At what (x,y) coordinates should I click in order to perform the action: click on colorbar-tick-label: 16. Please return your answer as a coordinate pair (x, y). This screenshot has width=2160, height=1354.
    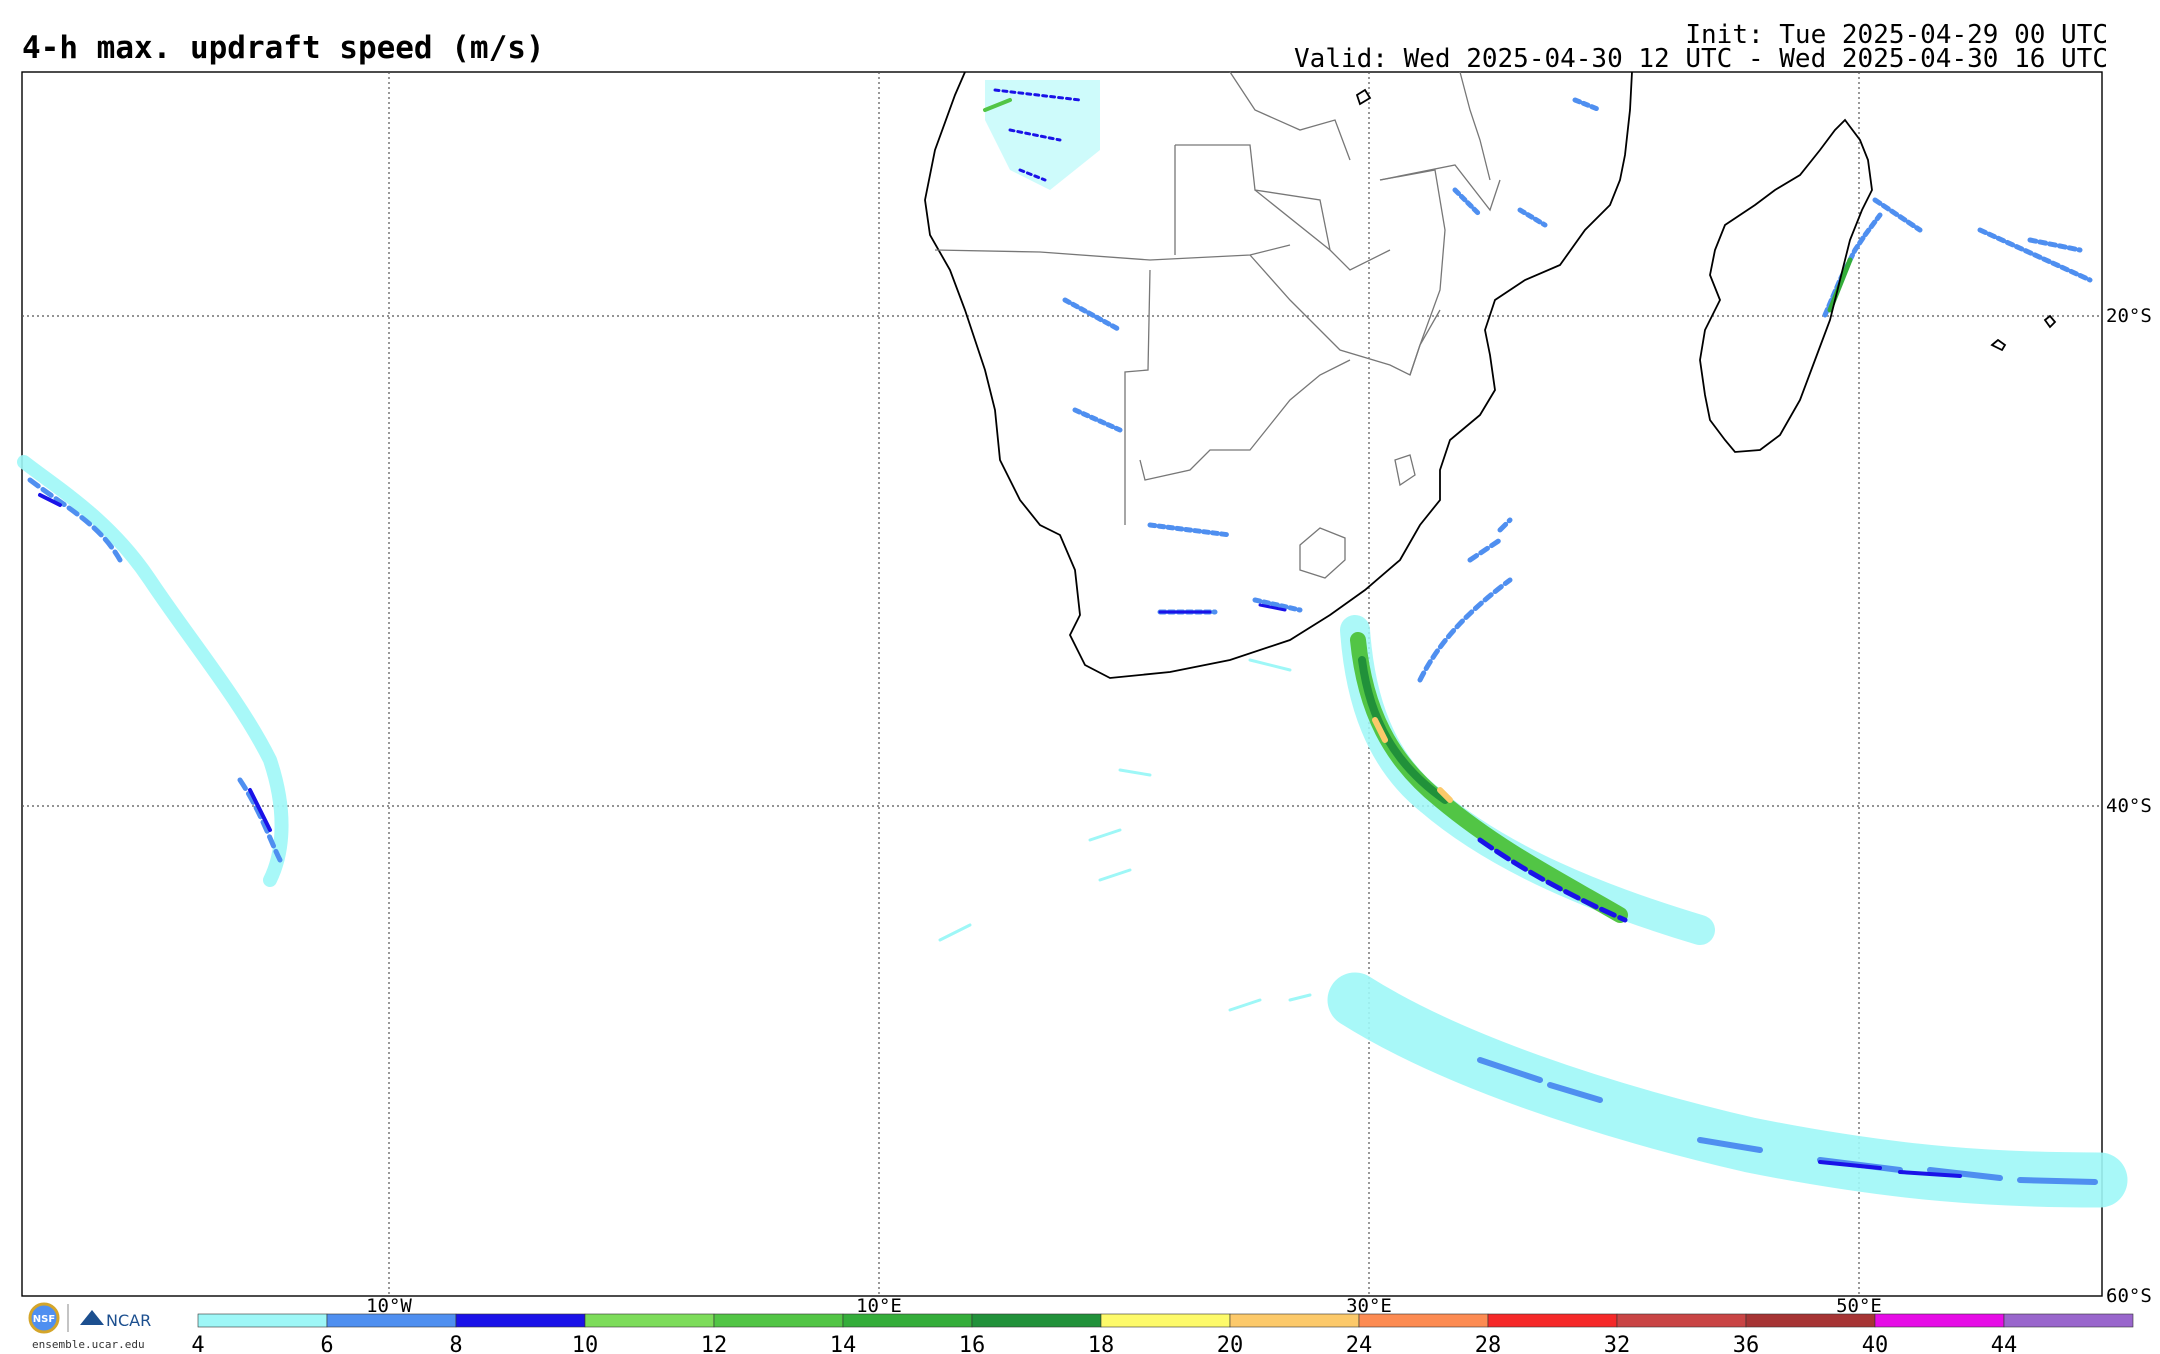
    Looking at the image, I should click on (972, 1343).